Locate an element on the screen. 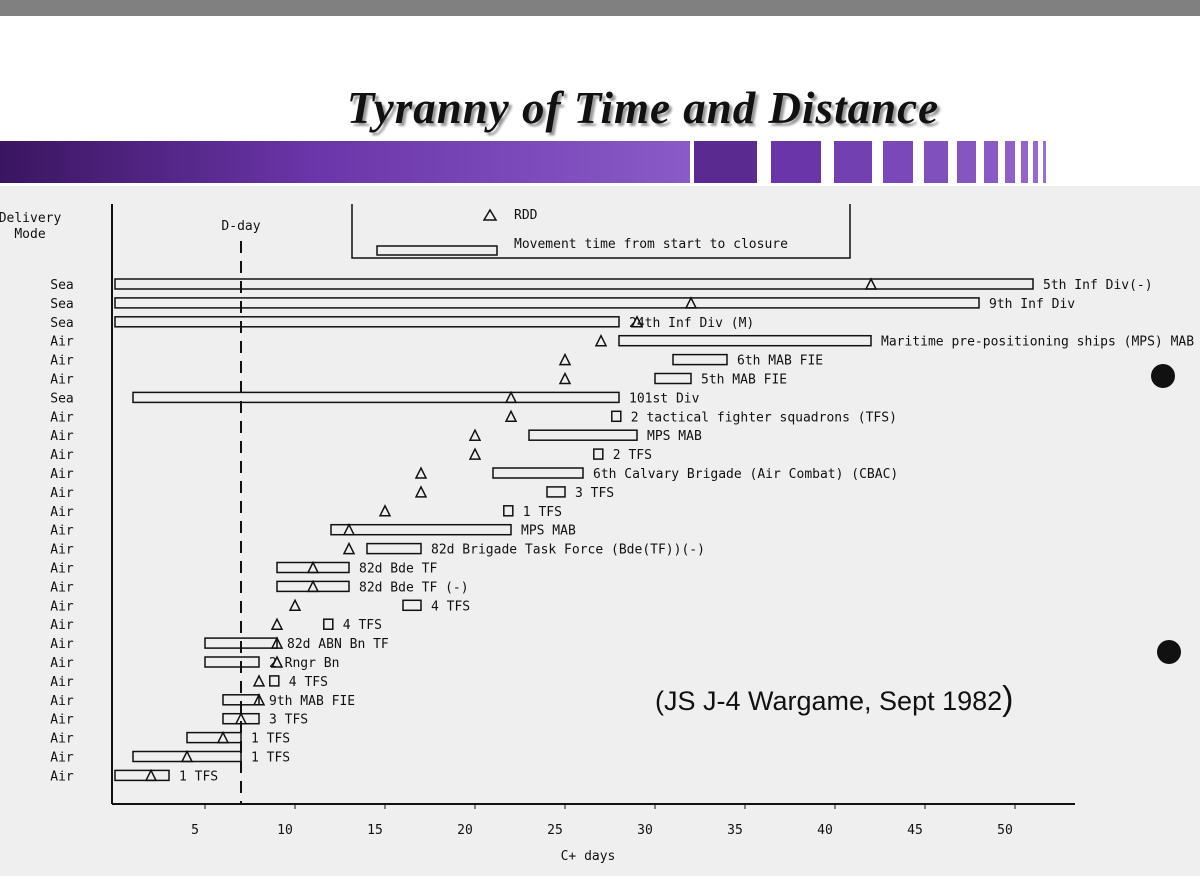 The height and width of the screenshot is (894, 1200). chart-legend: RDD Movement time from start to closure is located at coordinates (601, 231).